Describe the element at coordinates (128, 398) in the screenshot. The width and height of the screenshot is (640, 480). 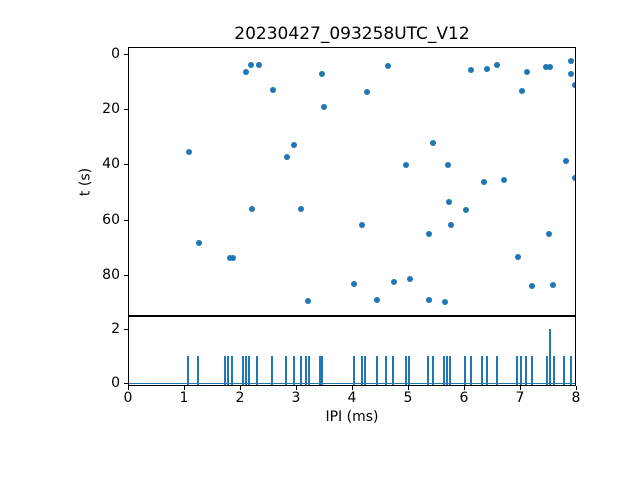
I see `x-tick-label: 0` at that location.